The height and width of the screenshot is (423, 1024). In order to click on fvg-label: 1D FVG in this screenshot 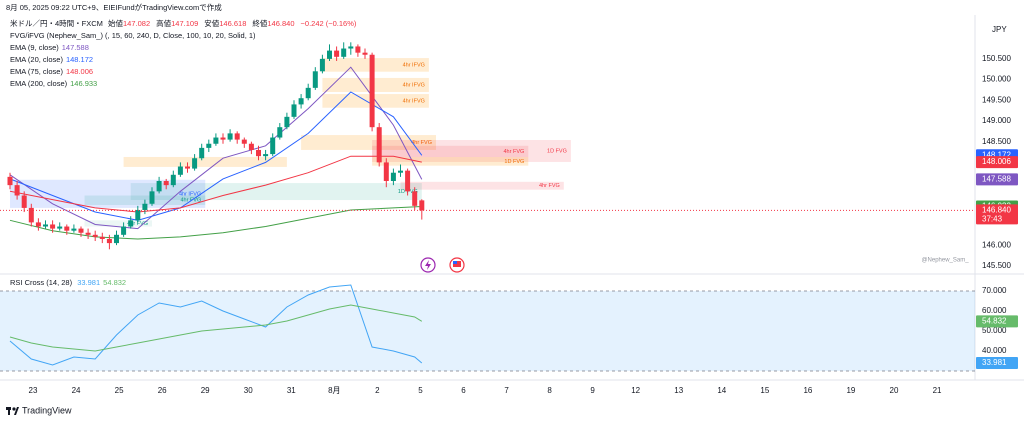, I will do `click(514, 162)`.